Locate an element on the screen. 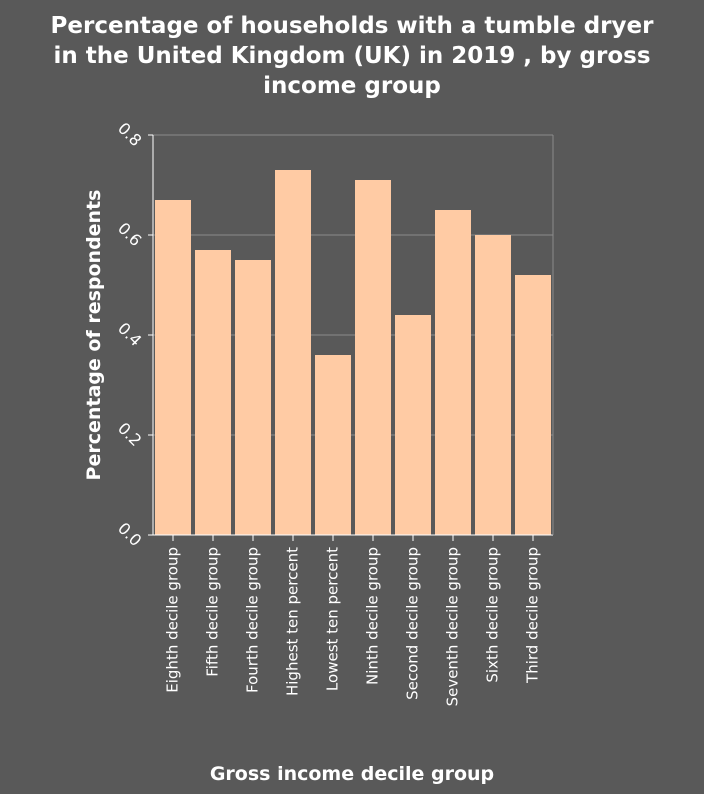 The width and height of the screenshot is (704, 794). chart-title-line-3: income group is located at coordinates (352, 86).